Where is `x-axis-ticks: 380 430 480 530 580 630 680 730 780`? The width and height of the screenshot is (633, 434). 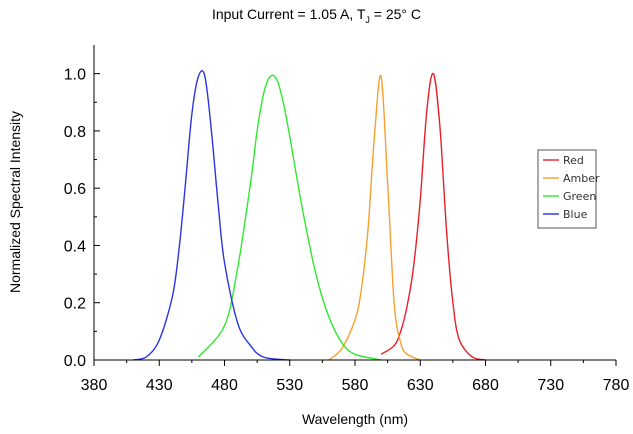
x-axis-ticks: 380 430 480 530 580 630 680 730 780 is located at coordinates (355, 377).